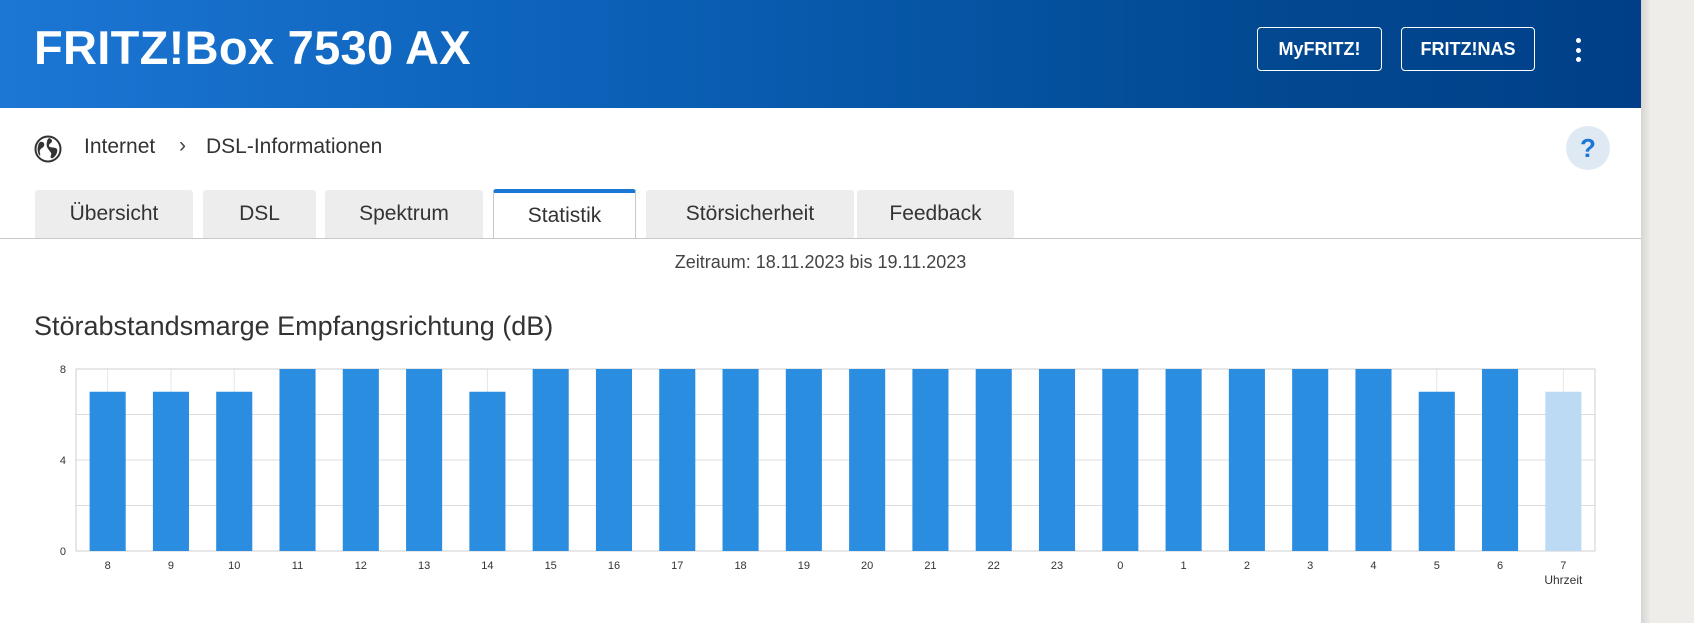 This screenshot has width=1694, height=623. What do you see at coordinates (1184, 566) in the screenshot?
I see `x-tick-label: 1` at bounding box center [1184, 566].